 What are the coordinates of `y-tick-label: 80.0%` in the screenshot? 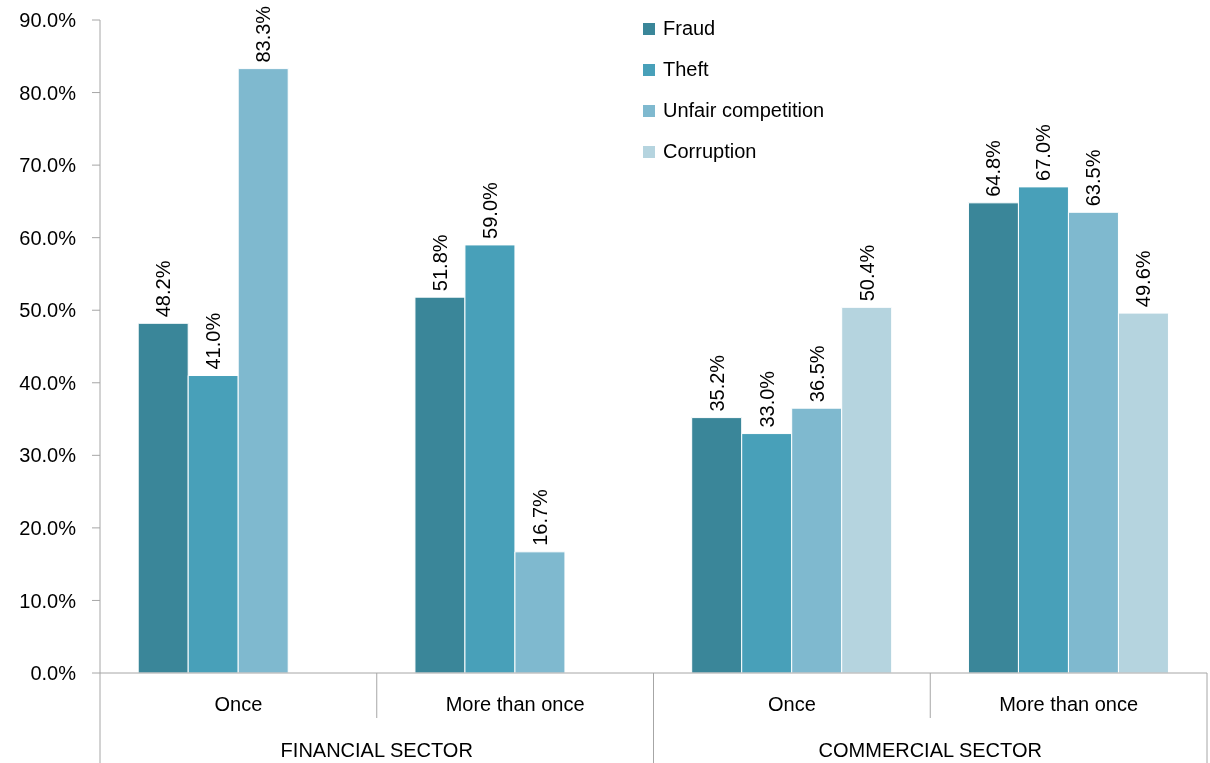 It's located at (48, 92).